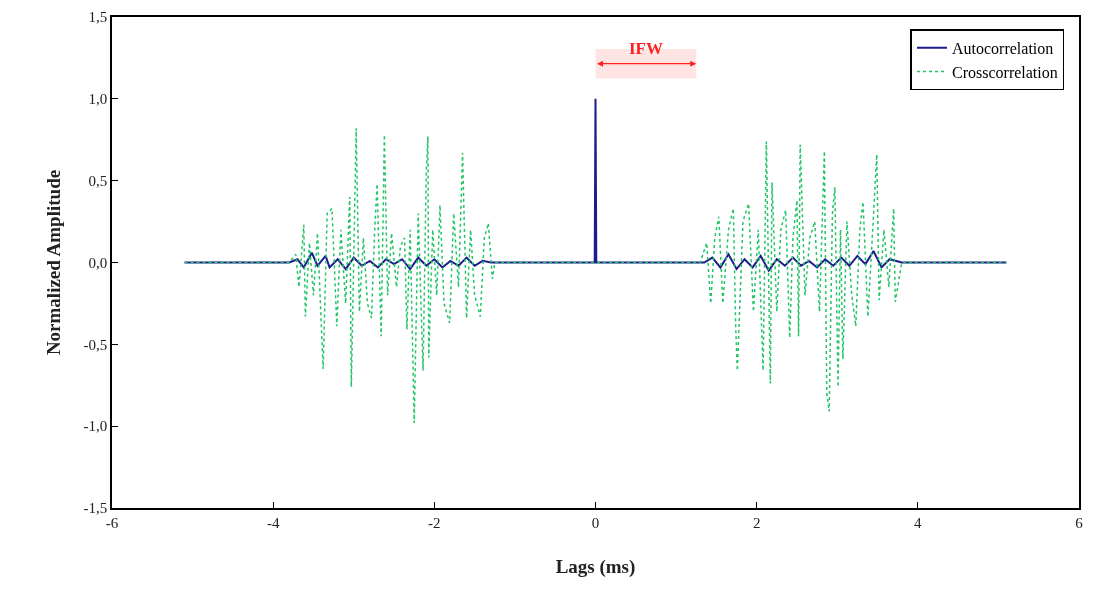 The height and width of the screenshot is (601, 1096). Describe the element at coordinates (98, 262) in the screenshot. I see `y-tick-label: 0,0` at that location.